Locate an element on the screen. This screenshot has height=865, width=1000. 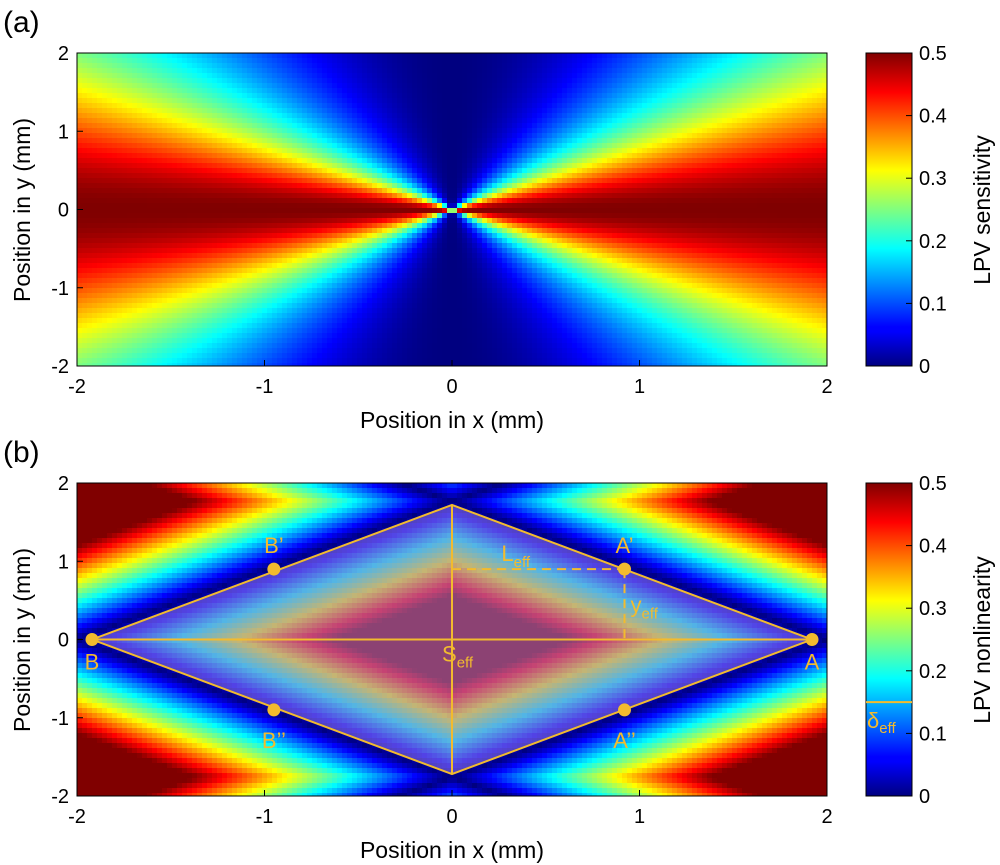
colorbar-label-b: LPV nonlinearity is located at coordinates (982, 640).